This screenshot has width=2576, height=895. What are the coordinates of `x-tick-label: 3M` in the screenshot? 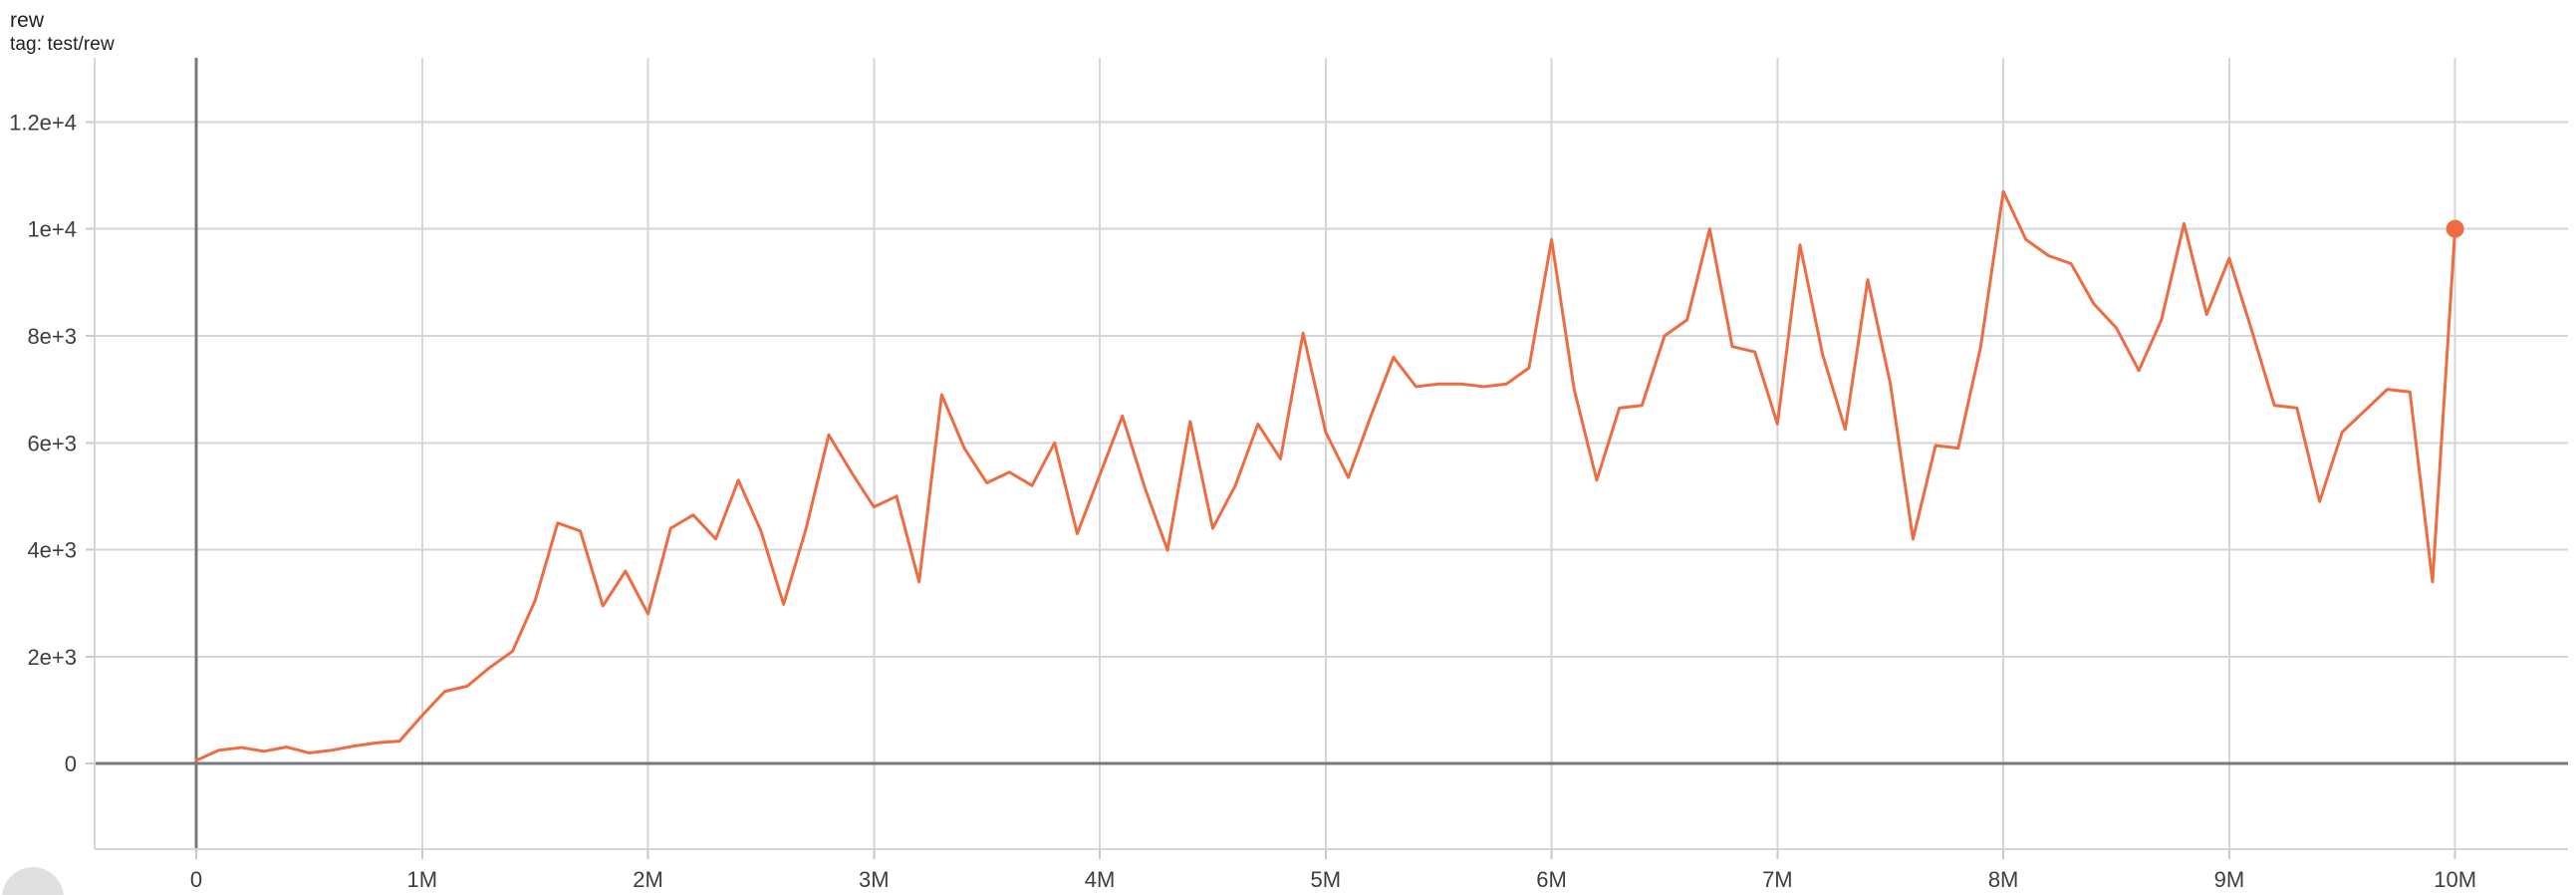 It's located at (874, 879).